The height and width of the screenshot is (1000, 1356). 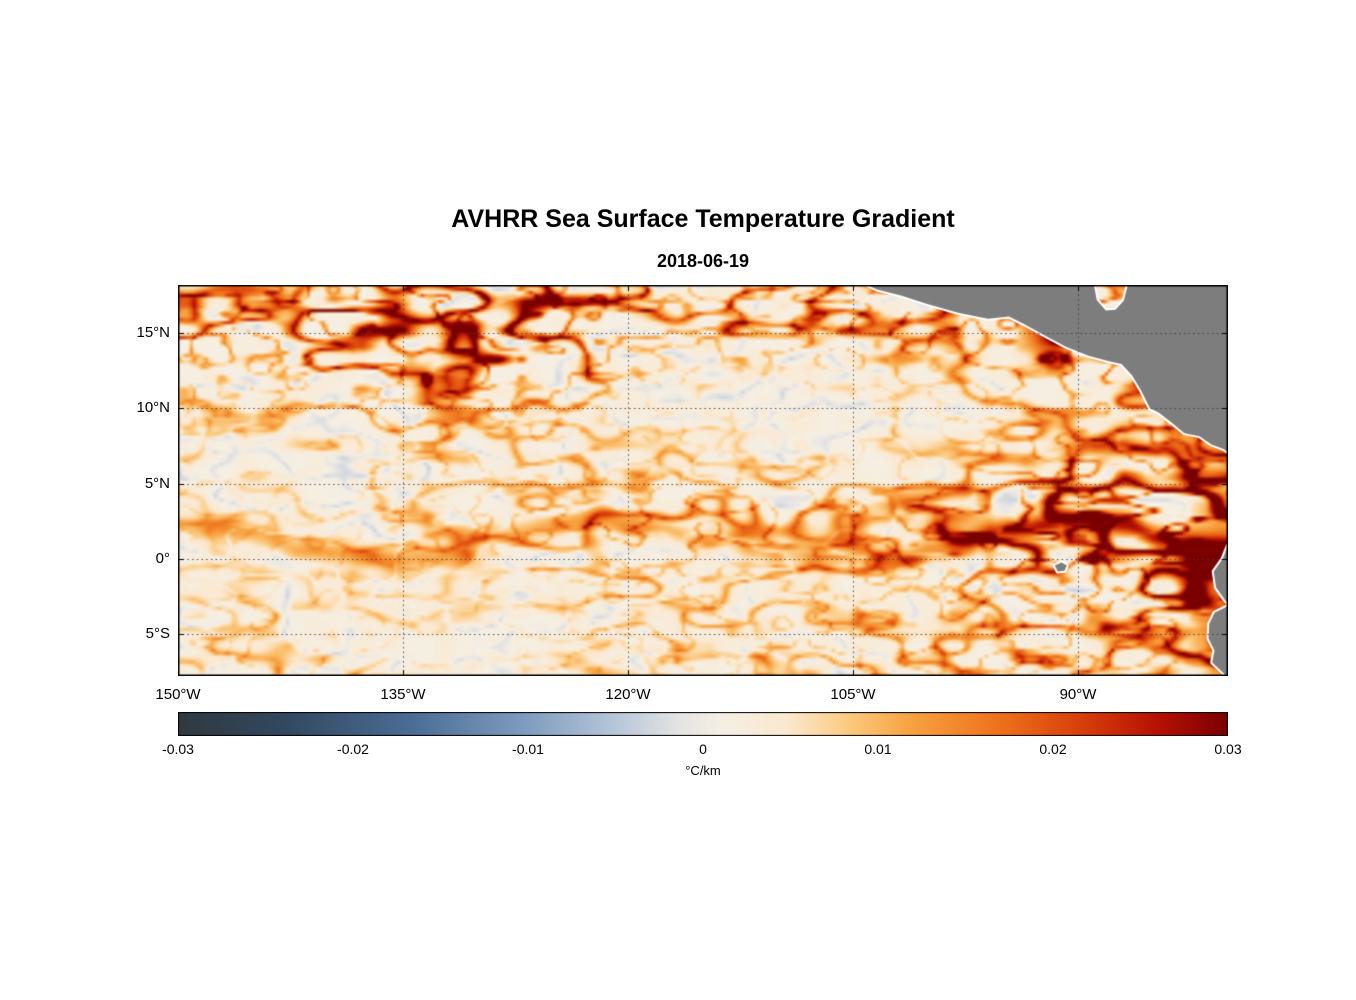 What do you see at coordinates (1078, 694) in the screenshot?
I see `x-tick-label: 90°W` at bounding box center [1078, 694].